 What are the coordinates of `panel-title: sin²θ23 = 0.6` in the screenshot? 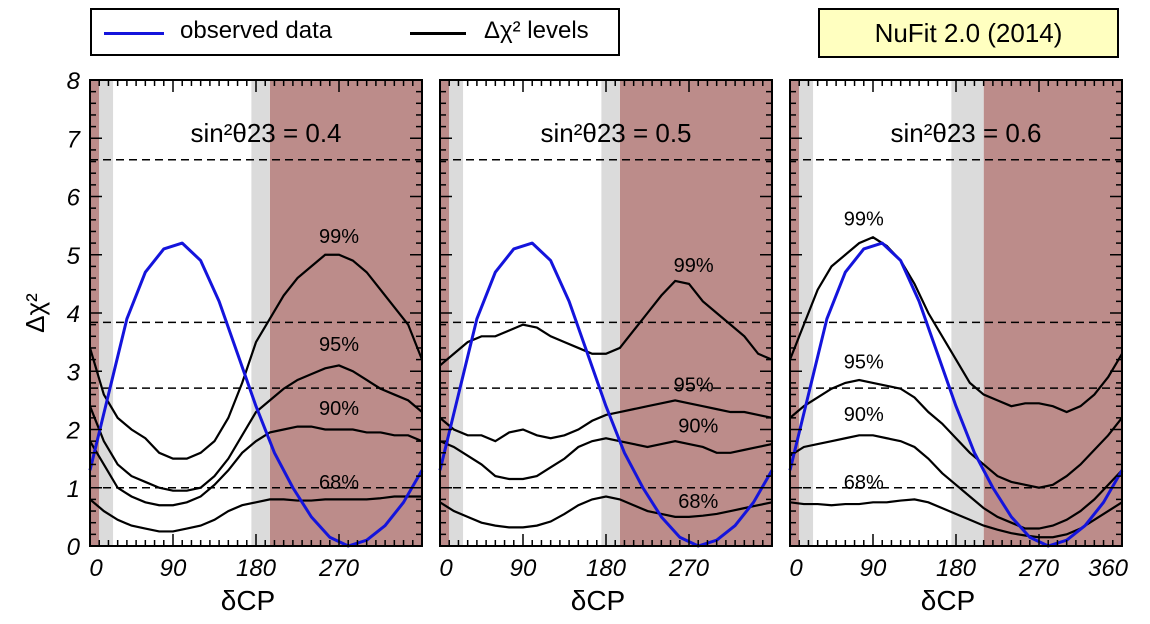 It's located at (965, 133).